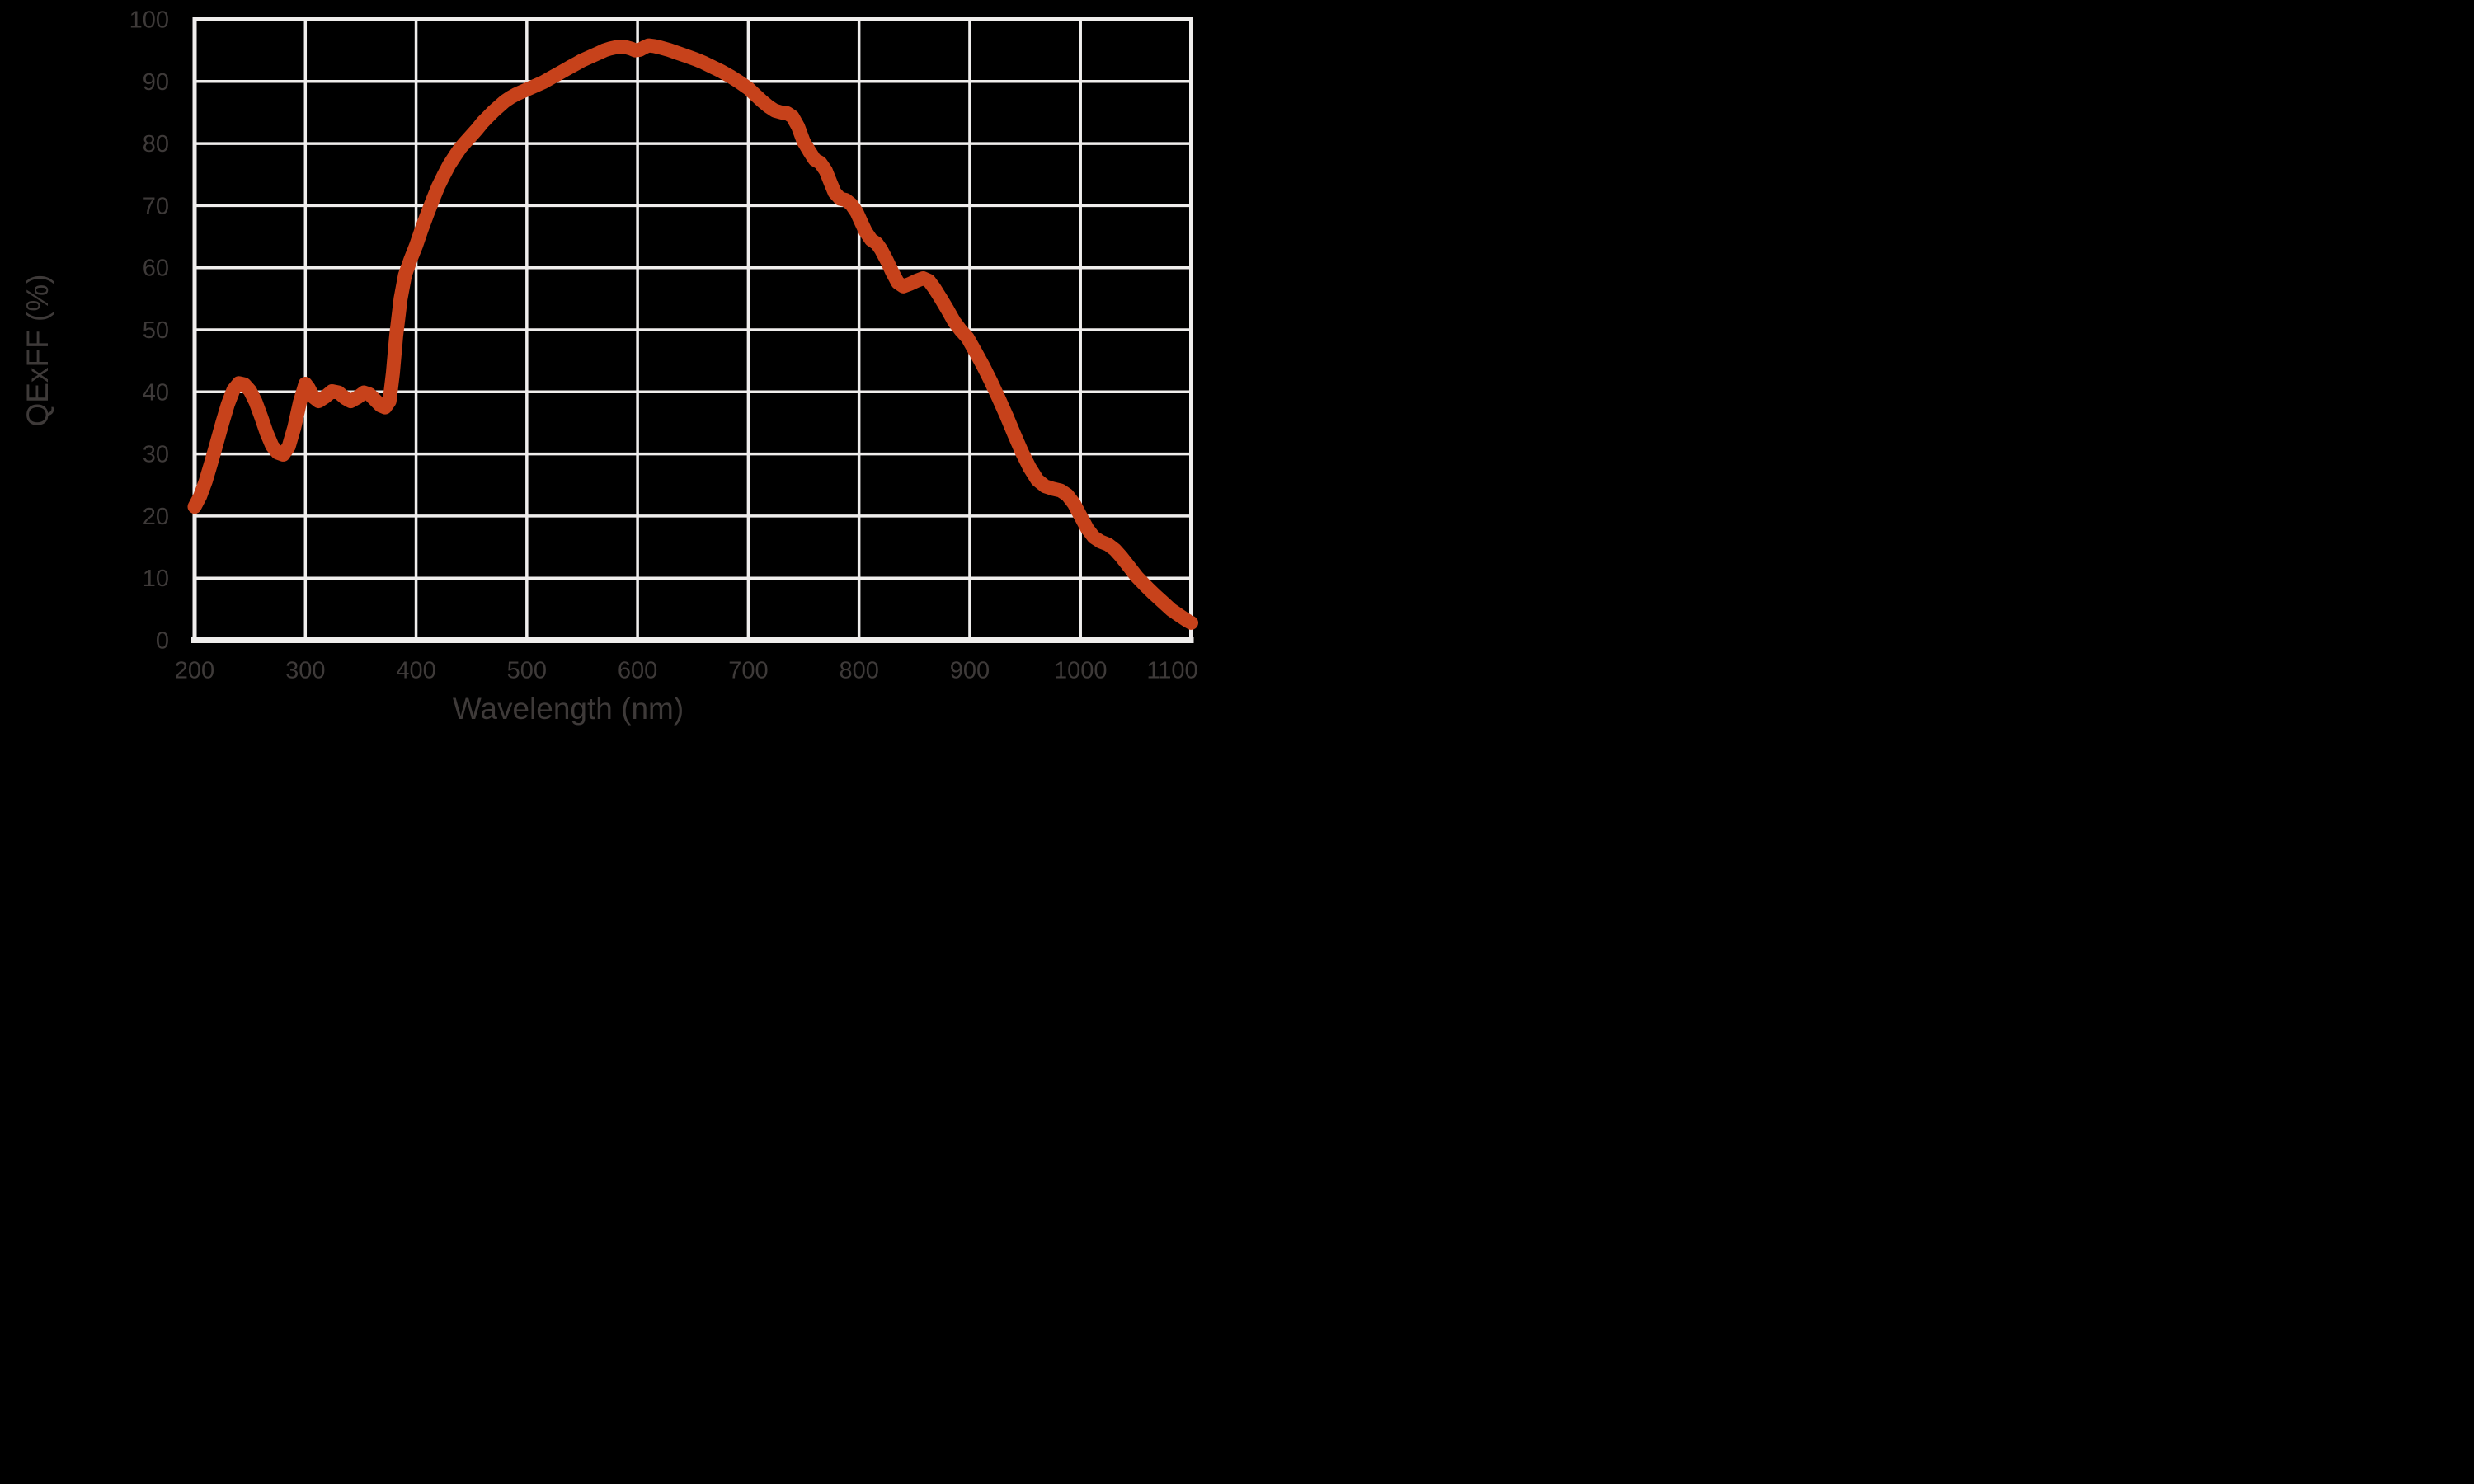 The height and width of the screenshot is (1484, 2474). Describe the element at coordinates (156, 330) in the screenshot. I see `y-tick-label: 50` at that location.